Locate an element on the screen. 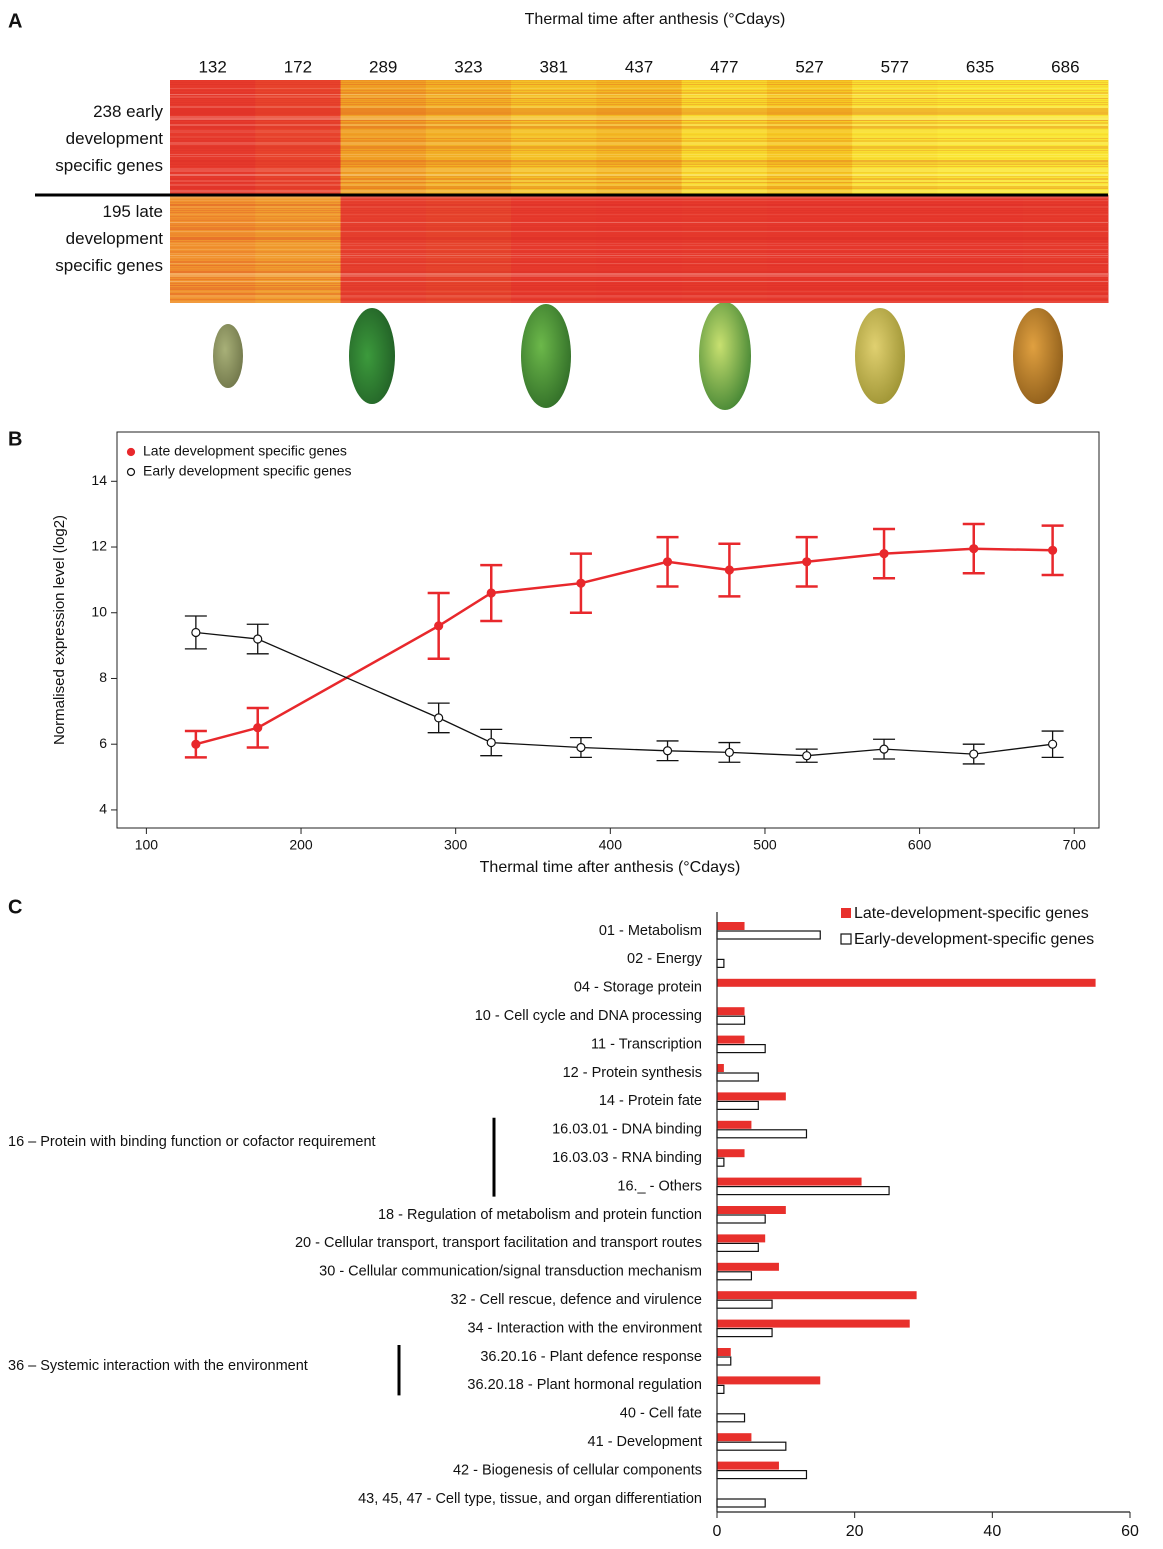 Image resolution: width=1163 pixels, height=1549 pixels. category-label: 10 - Cell cycle and DNA processing is located at coordinates (588, 1016).